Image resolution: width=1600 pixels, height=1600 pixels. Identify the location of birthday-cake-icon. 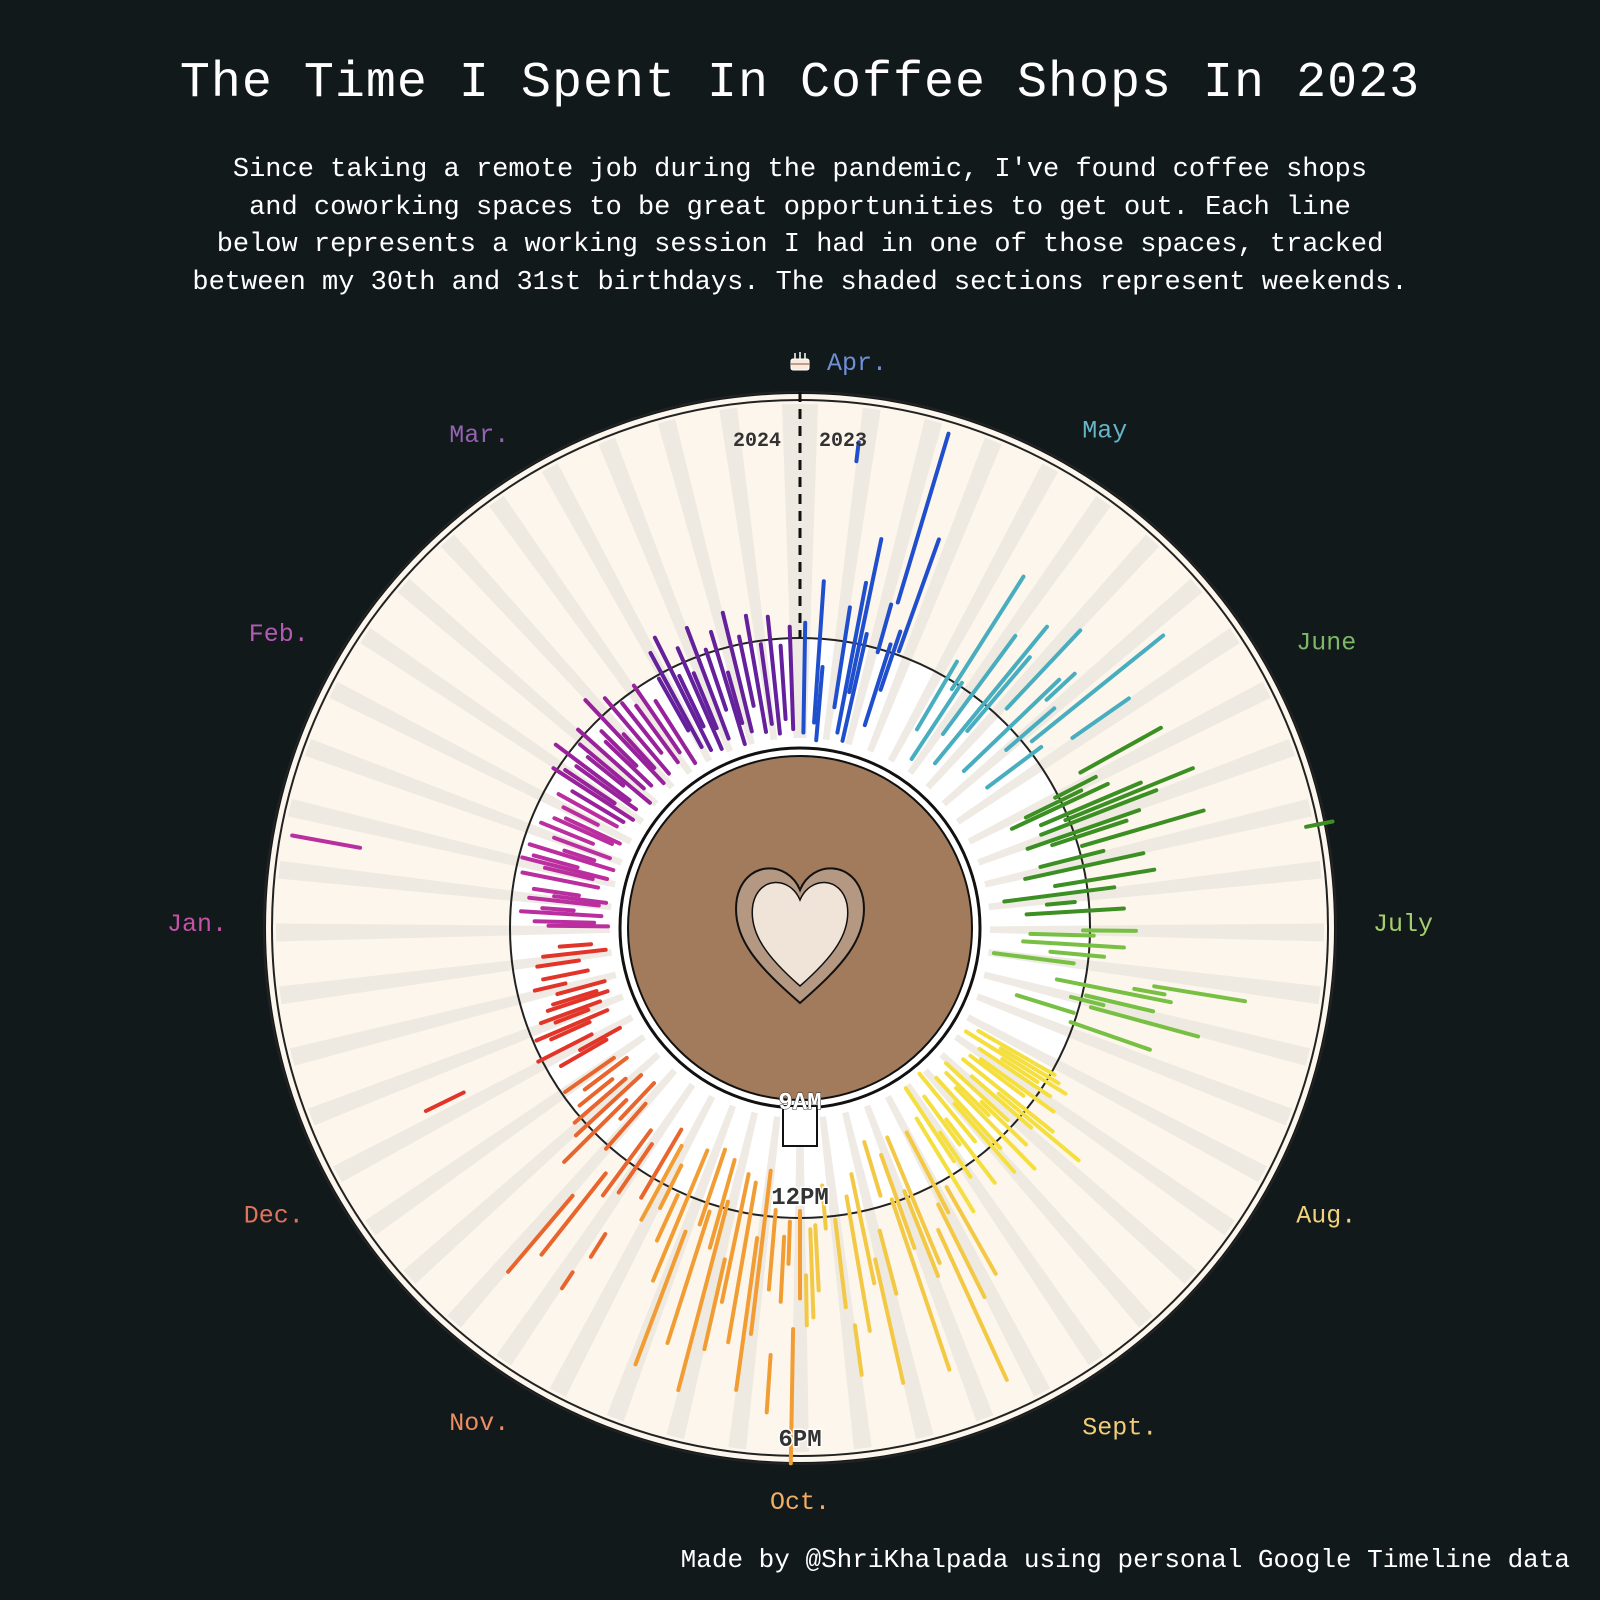
(800, 361).